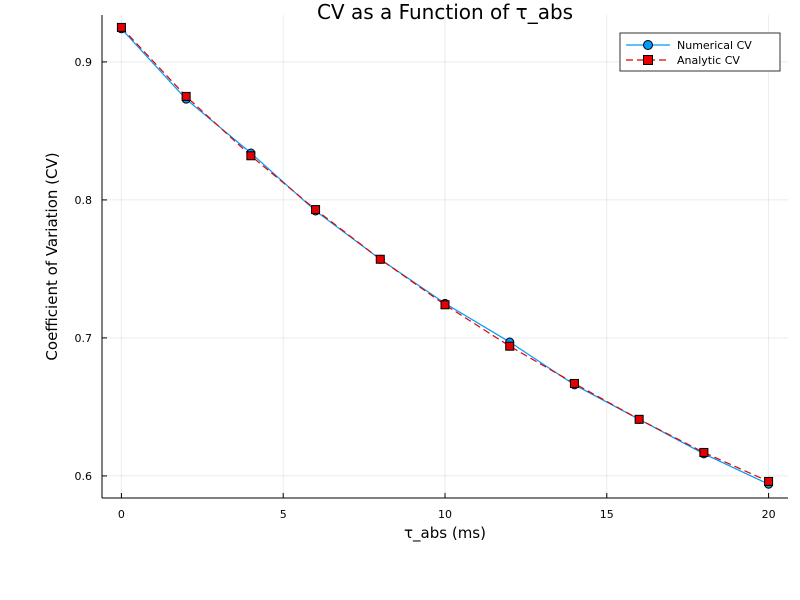  I want to click on x-tick-label: 10, so click(445, 514).